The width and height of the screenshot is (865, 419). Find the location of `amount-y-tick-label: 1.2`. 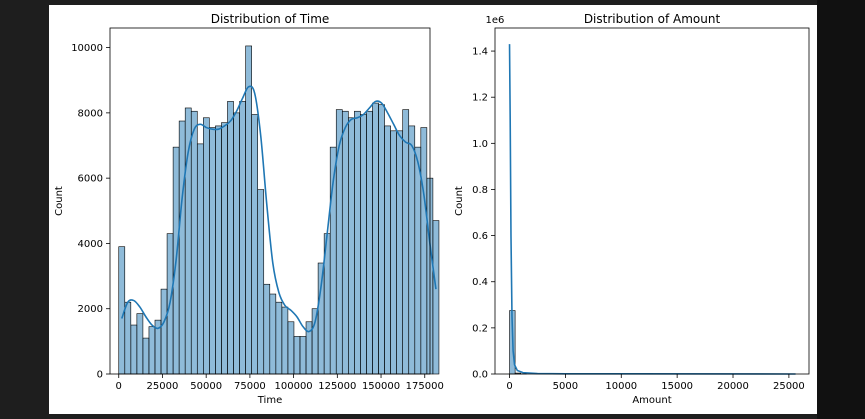

amount-y-tick-label: 1.2 is located at coordinates (480, 98).